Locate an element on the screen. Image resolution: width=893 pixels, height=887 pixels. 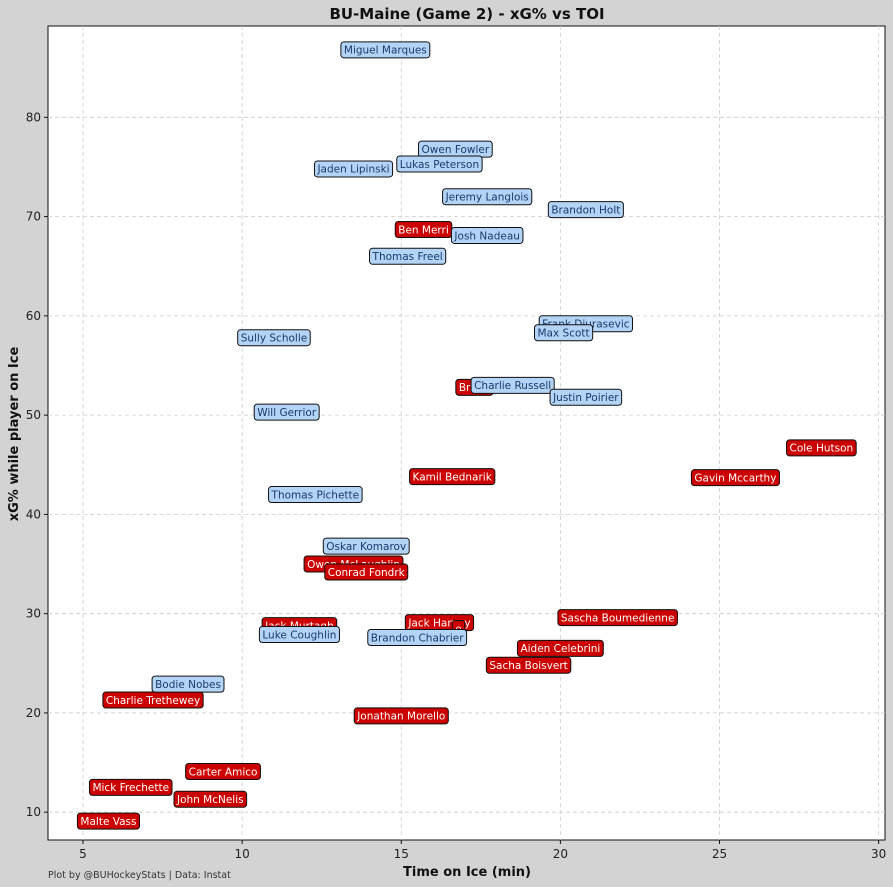
data-point-bu: Sully Scholle is located at coordinates (274, 338).